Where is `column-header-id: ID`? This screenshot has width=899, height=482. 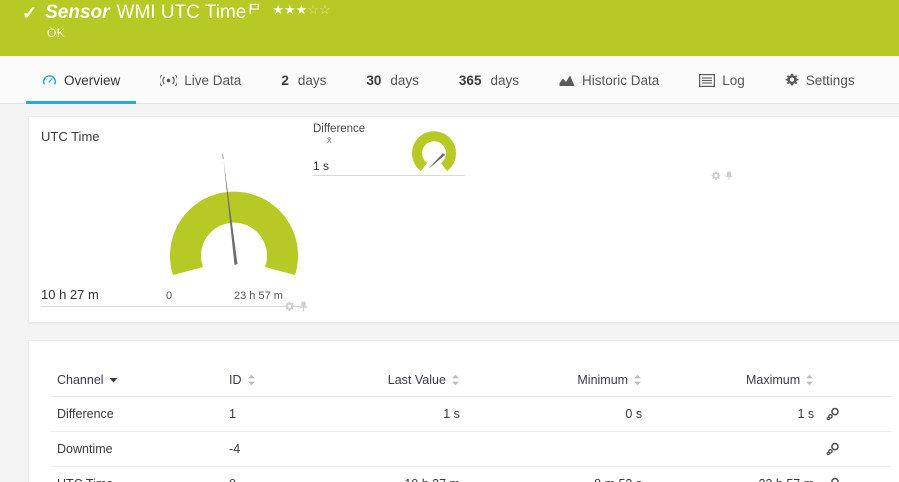
column-header-id: ID is located at coordinates (269, 383).